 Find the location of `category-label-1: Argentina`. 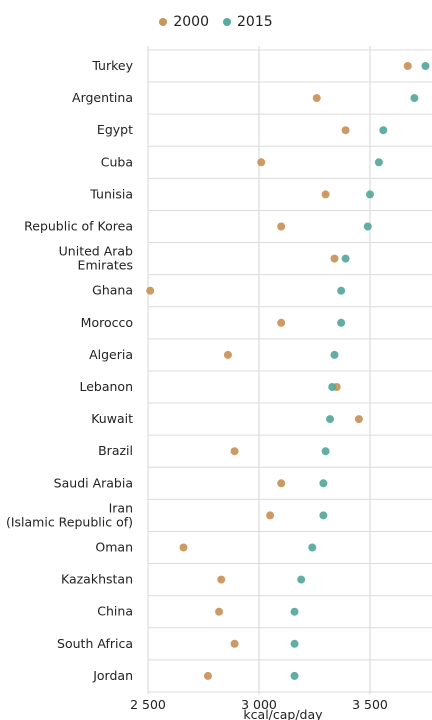

category-label-1: Argentina is located at coordinates (102, 97).